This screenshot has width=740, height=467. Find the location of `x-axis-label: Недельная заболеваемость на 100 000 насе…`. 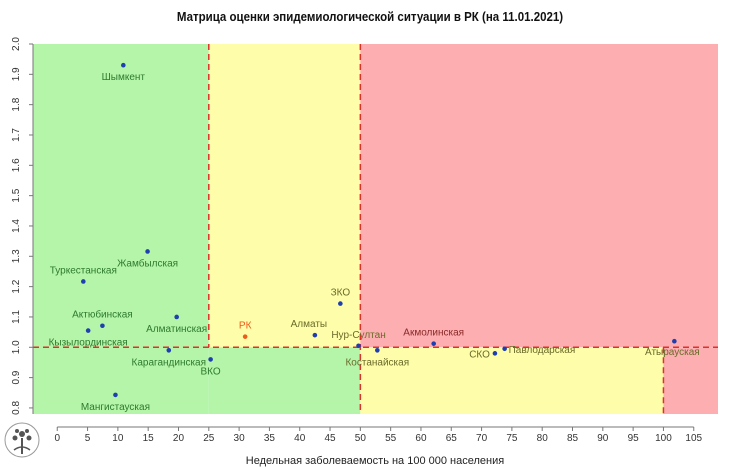

x-axis-label: Недельная заболеваемость на 100 000 насе… is located at coordinates (375, 461).